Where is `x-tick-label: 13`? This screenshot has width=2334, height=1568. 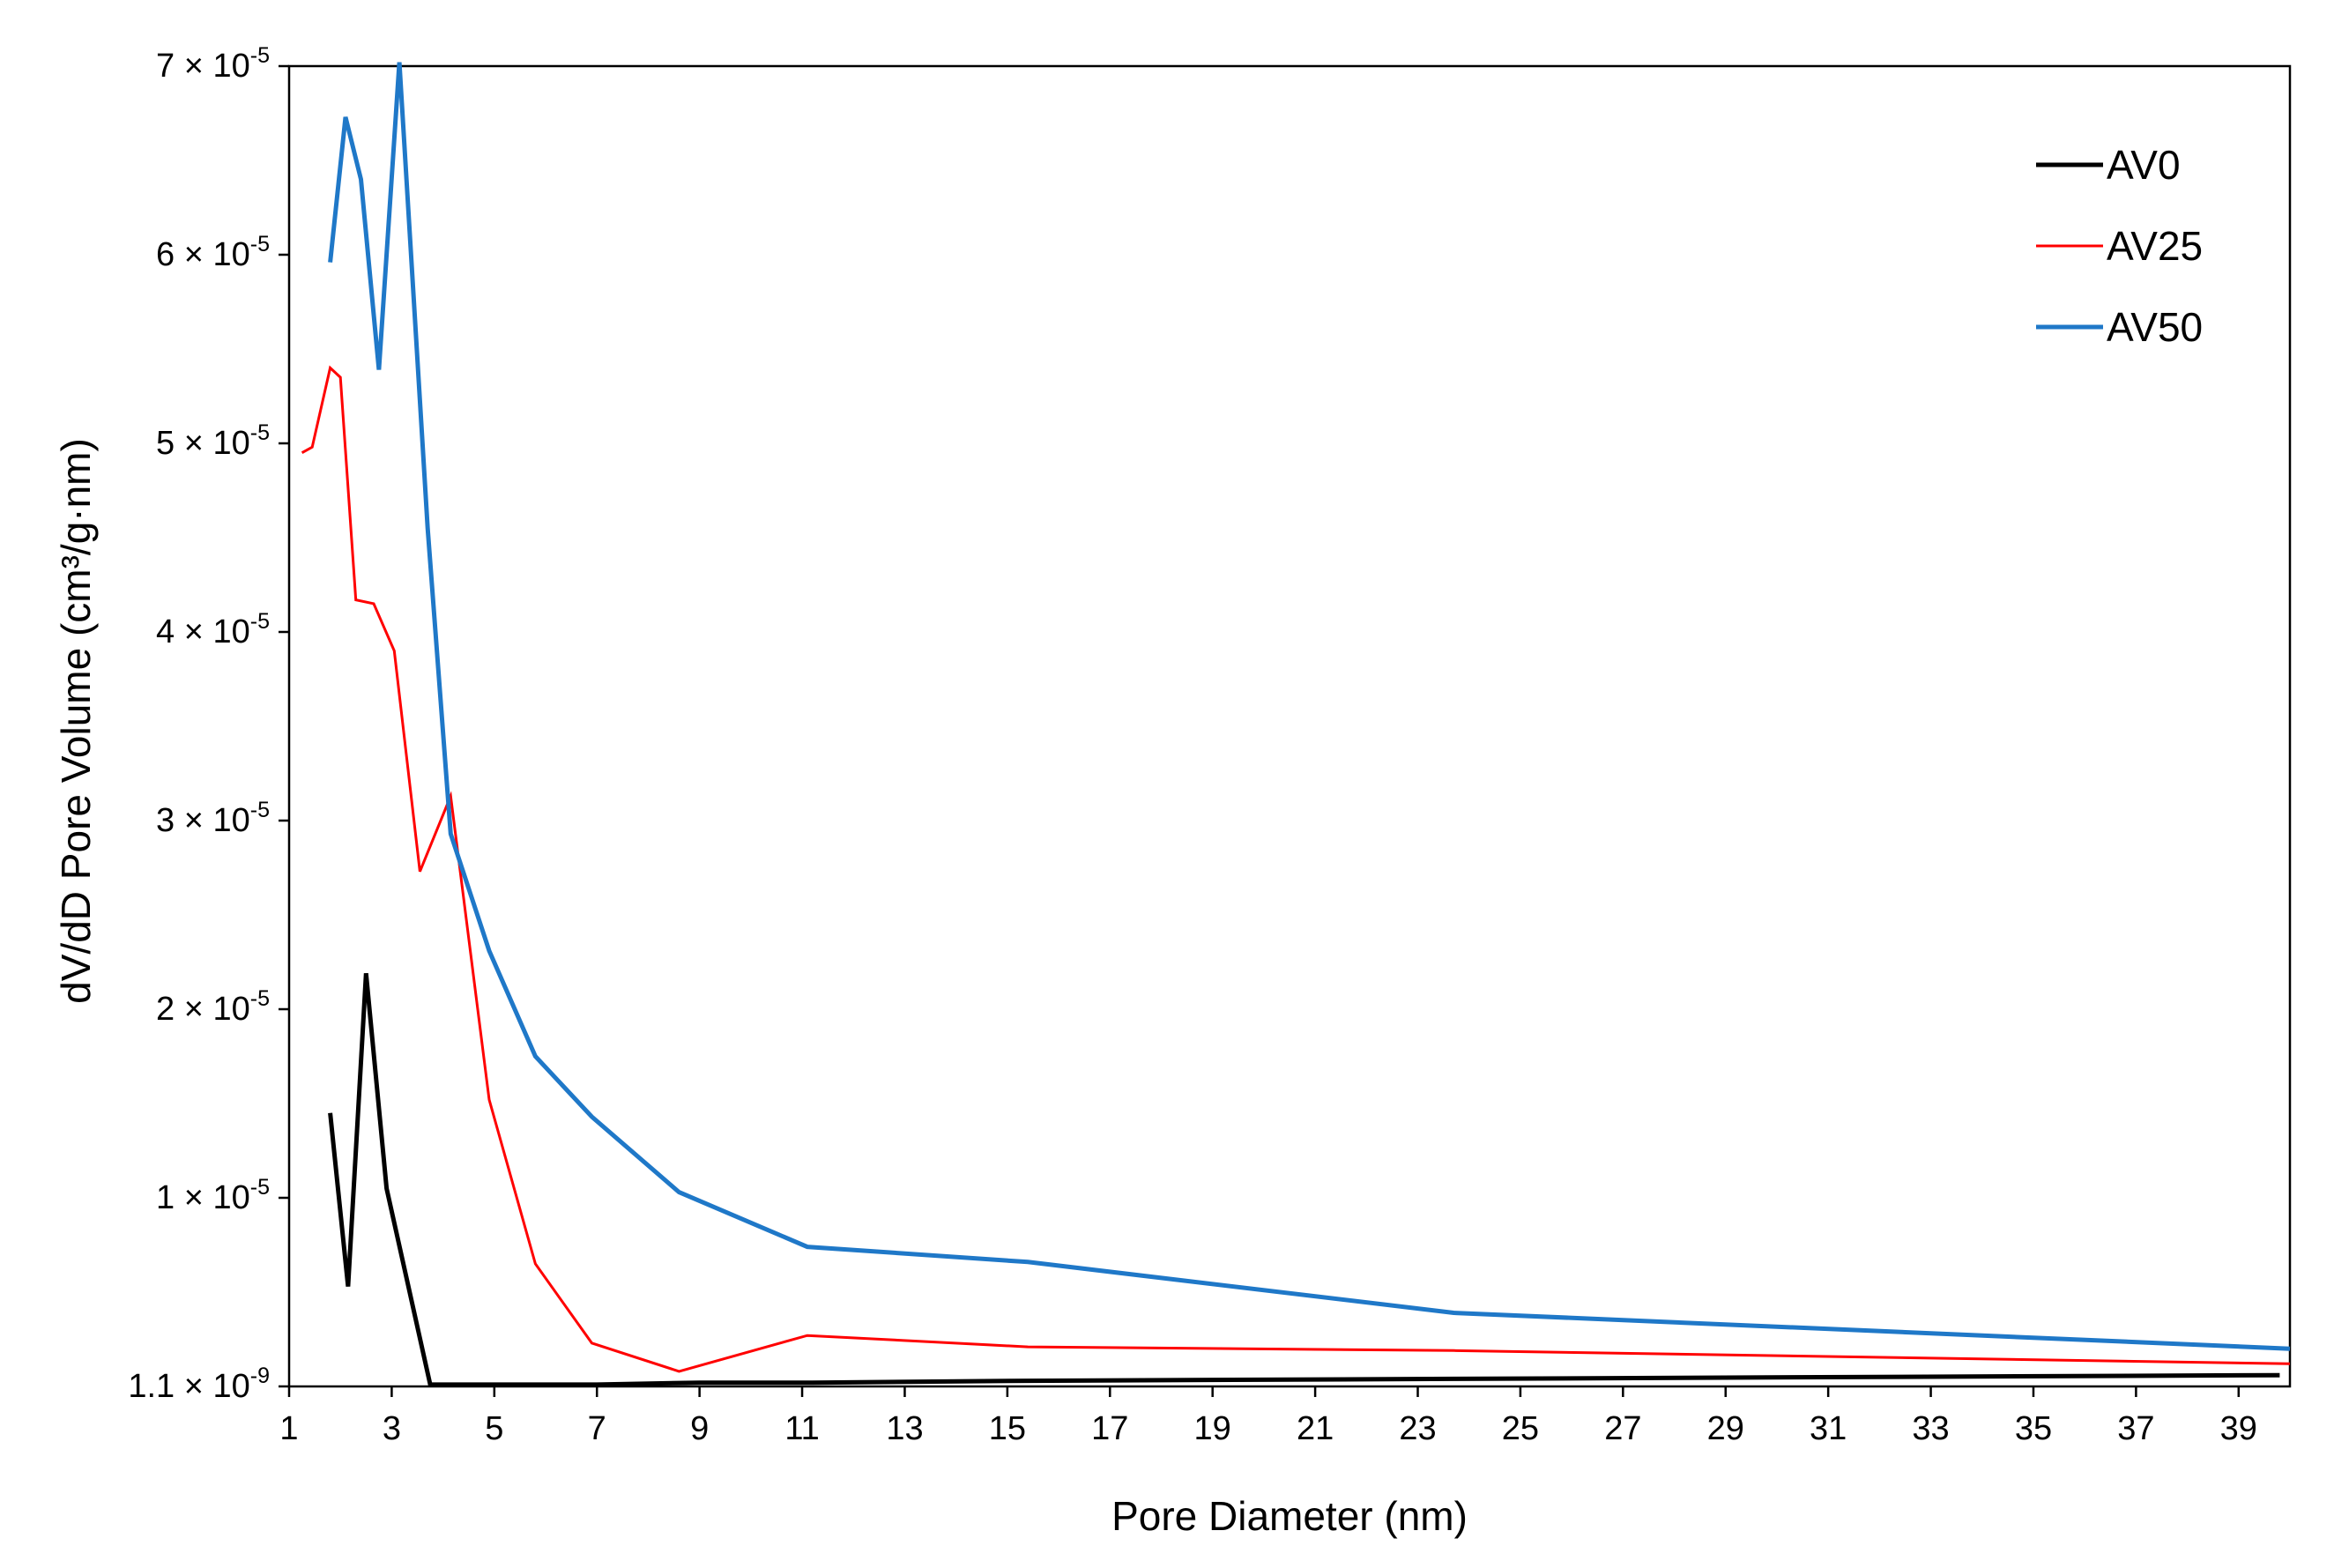 x-tick-label: 13 is located at coordinates (904, 1428).